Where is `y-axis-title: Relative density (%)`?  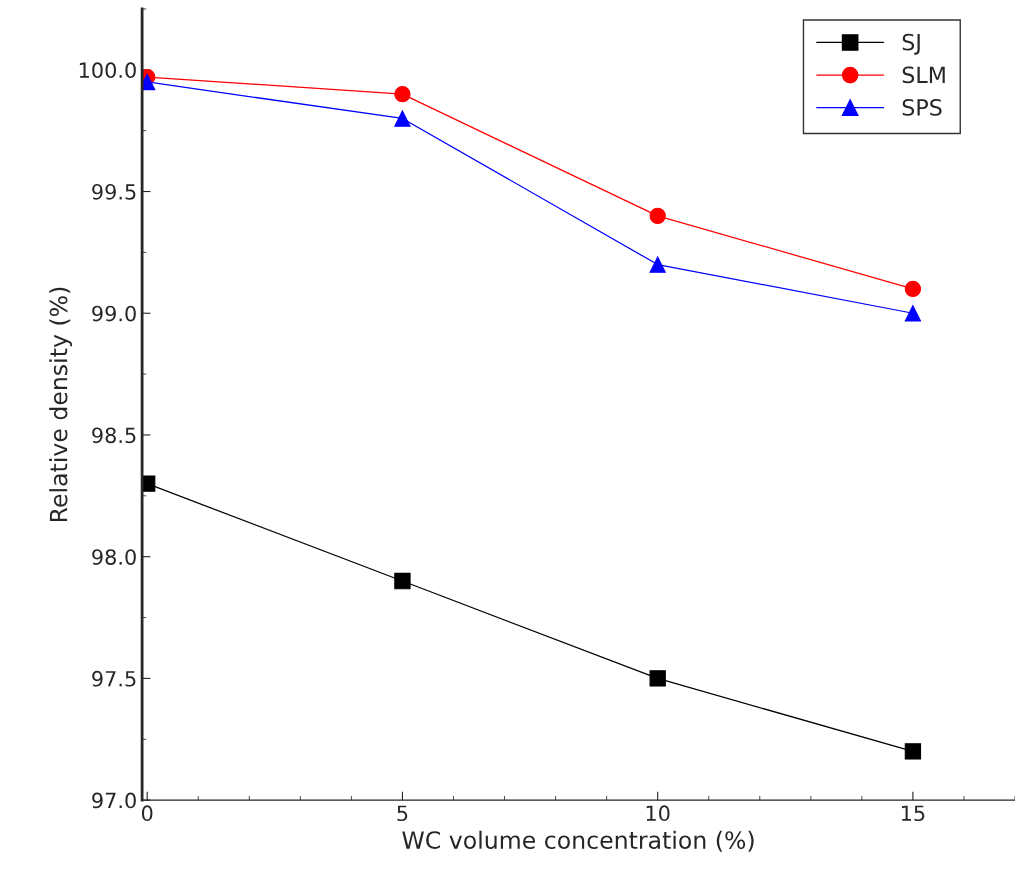
y-axis-title: Relative density (%) is located at coordinates (61, 404).